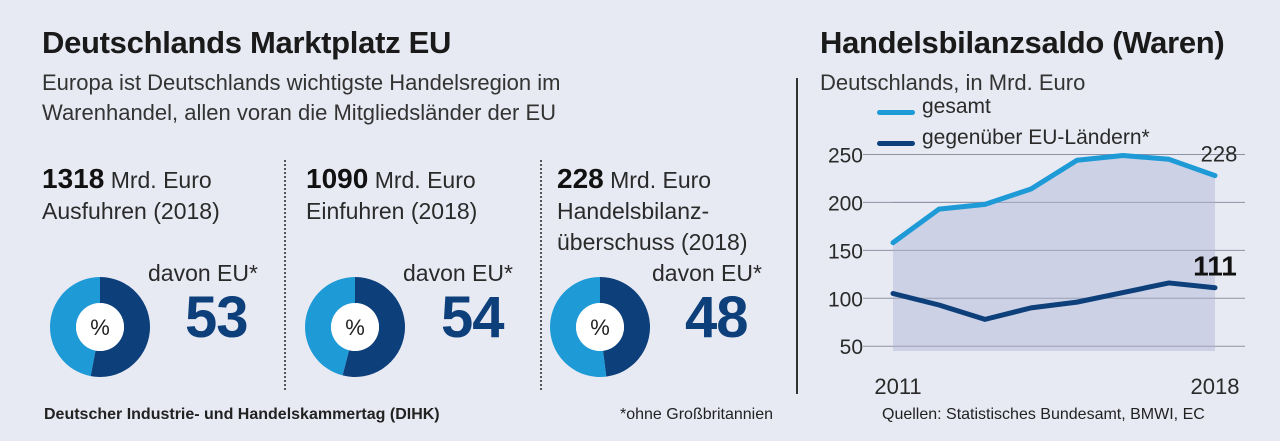 The height and width of the screenshot is (441, 1280). I want to click on stat-imports-value: 1090, so click(337, 178).